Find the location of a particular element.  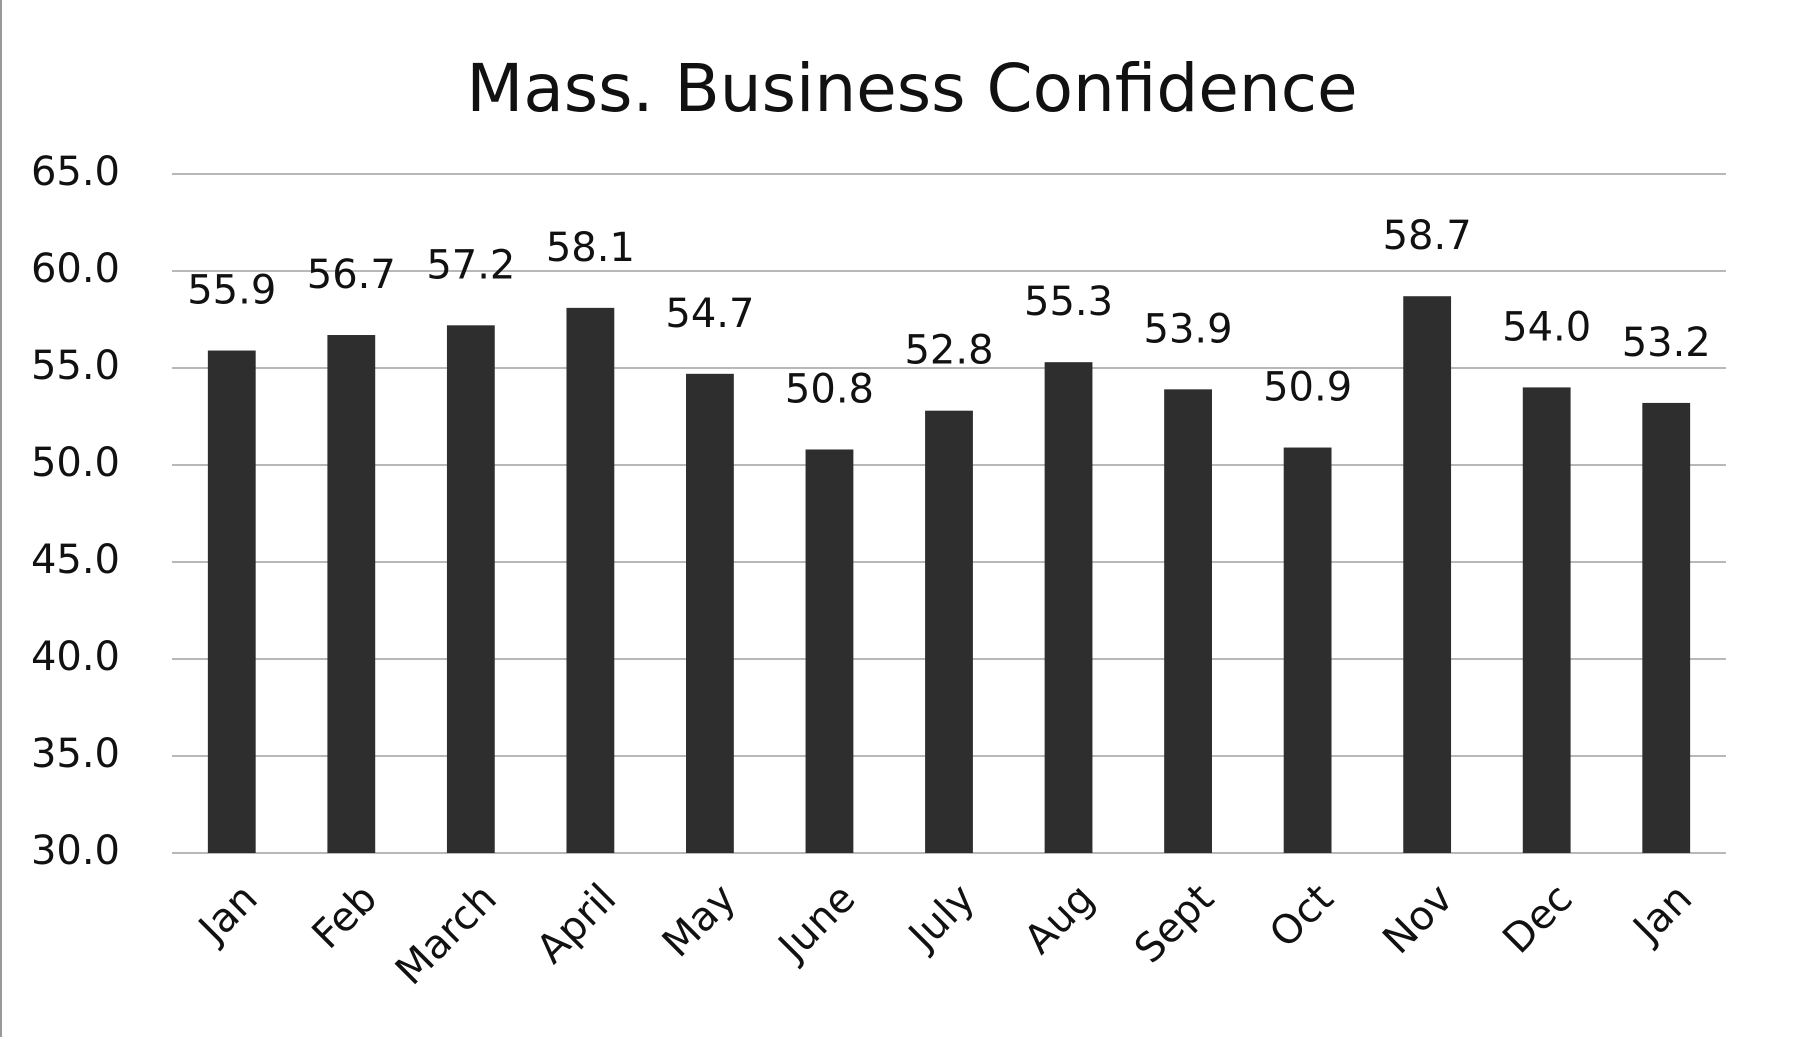

data-label: 57.2 is located at coordinates (470, 265).